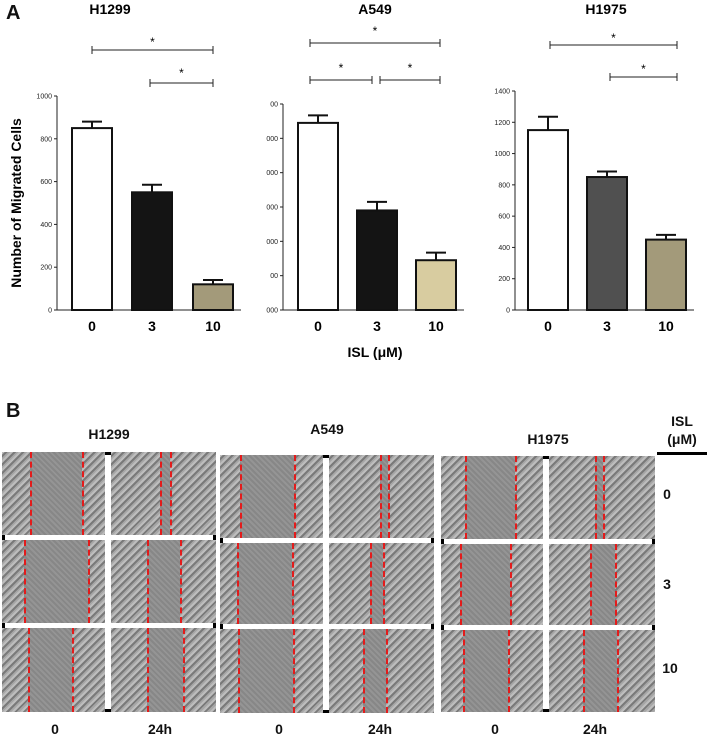  Describe the element at coordinates (682, 421) in the screenshot. I see `isl-header-line1: ISL` at that location.